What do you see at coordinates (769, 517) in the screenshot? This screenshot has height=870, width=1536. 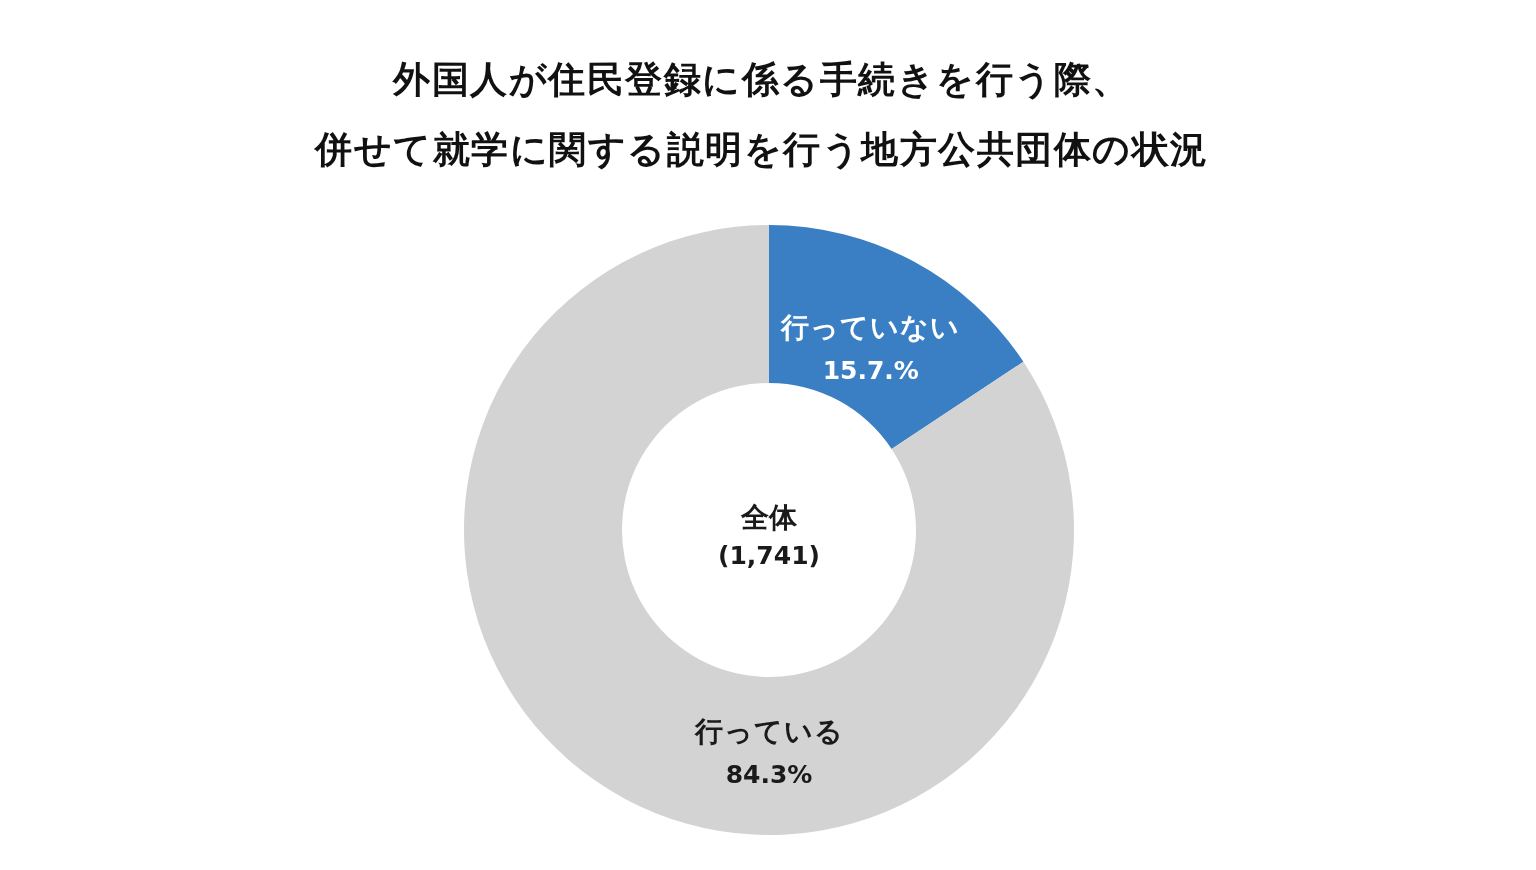 I see `annotation: 全体` at bounding box center [769, 517].